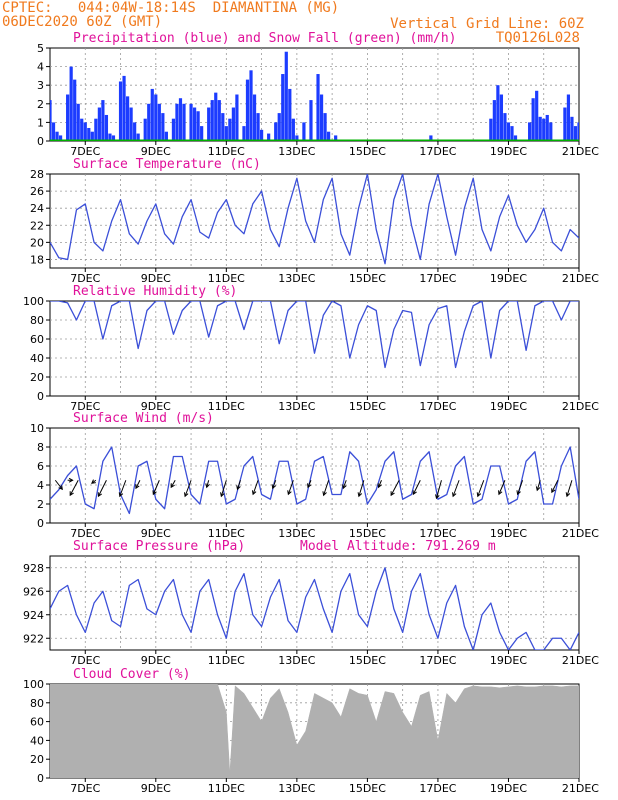 The height and width of the screenshot is (800, 618). I want to click on x-tick-label: 9DEC, so click(156, 406).